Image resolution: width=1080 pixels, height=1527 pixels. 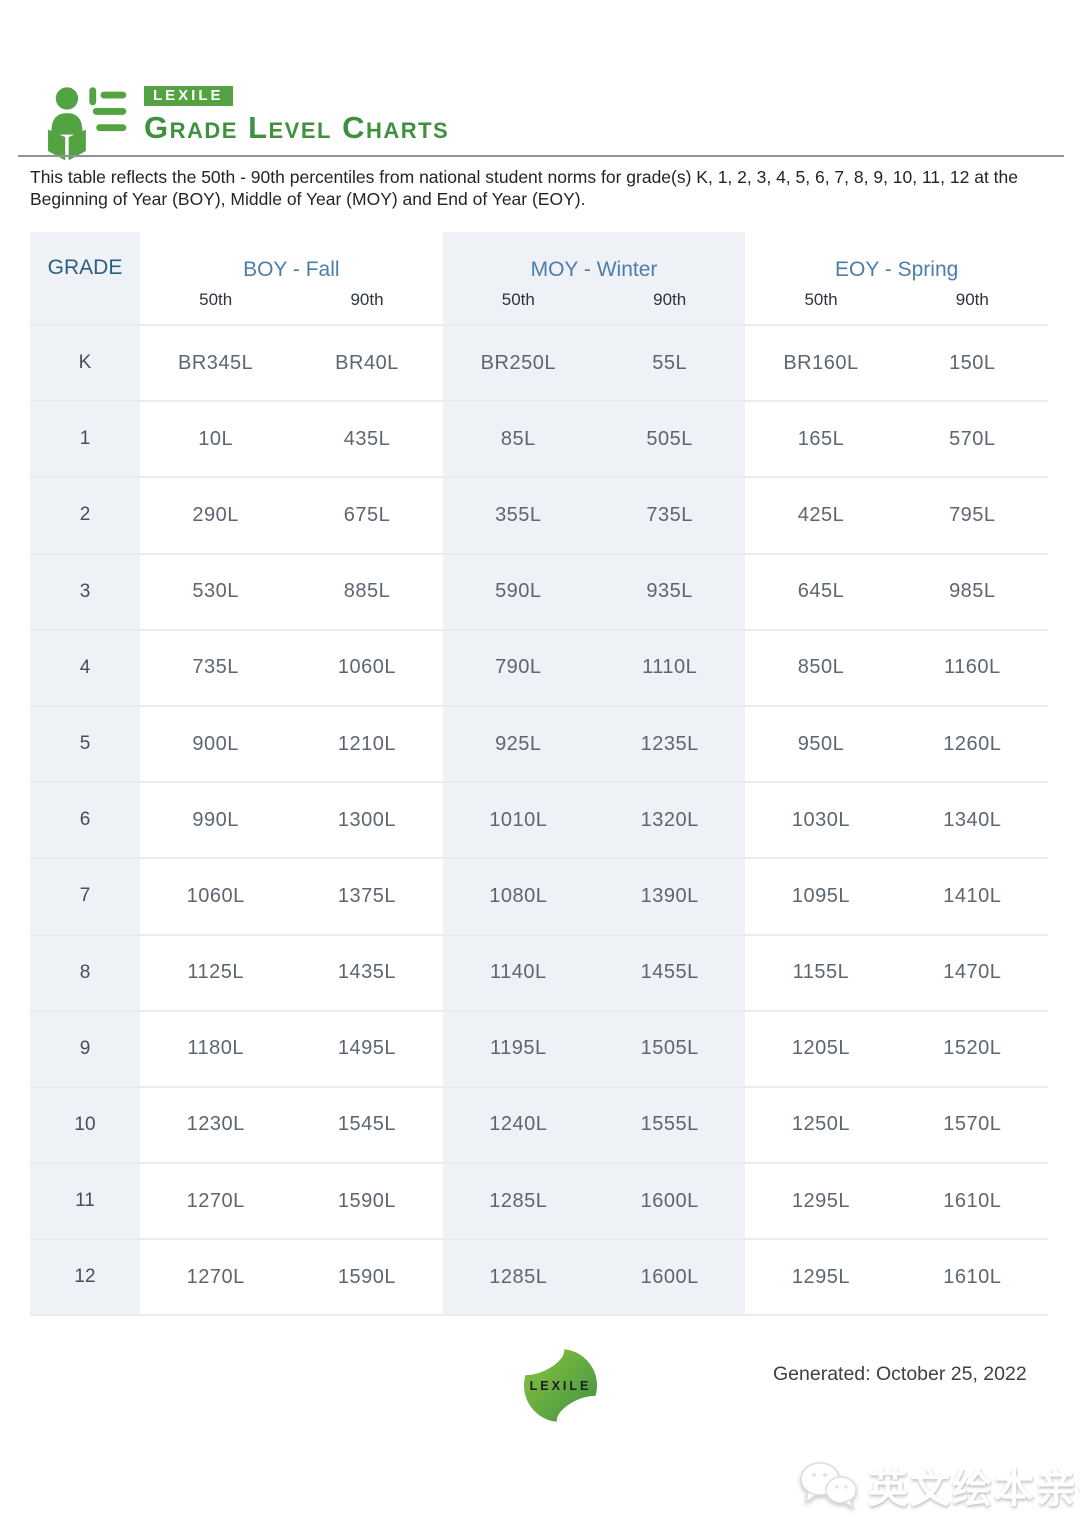 I want to click on table-row: 11 1270L 1590L 1285L 1600L 1295L 1610L, so click(x=539, y=1202).